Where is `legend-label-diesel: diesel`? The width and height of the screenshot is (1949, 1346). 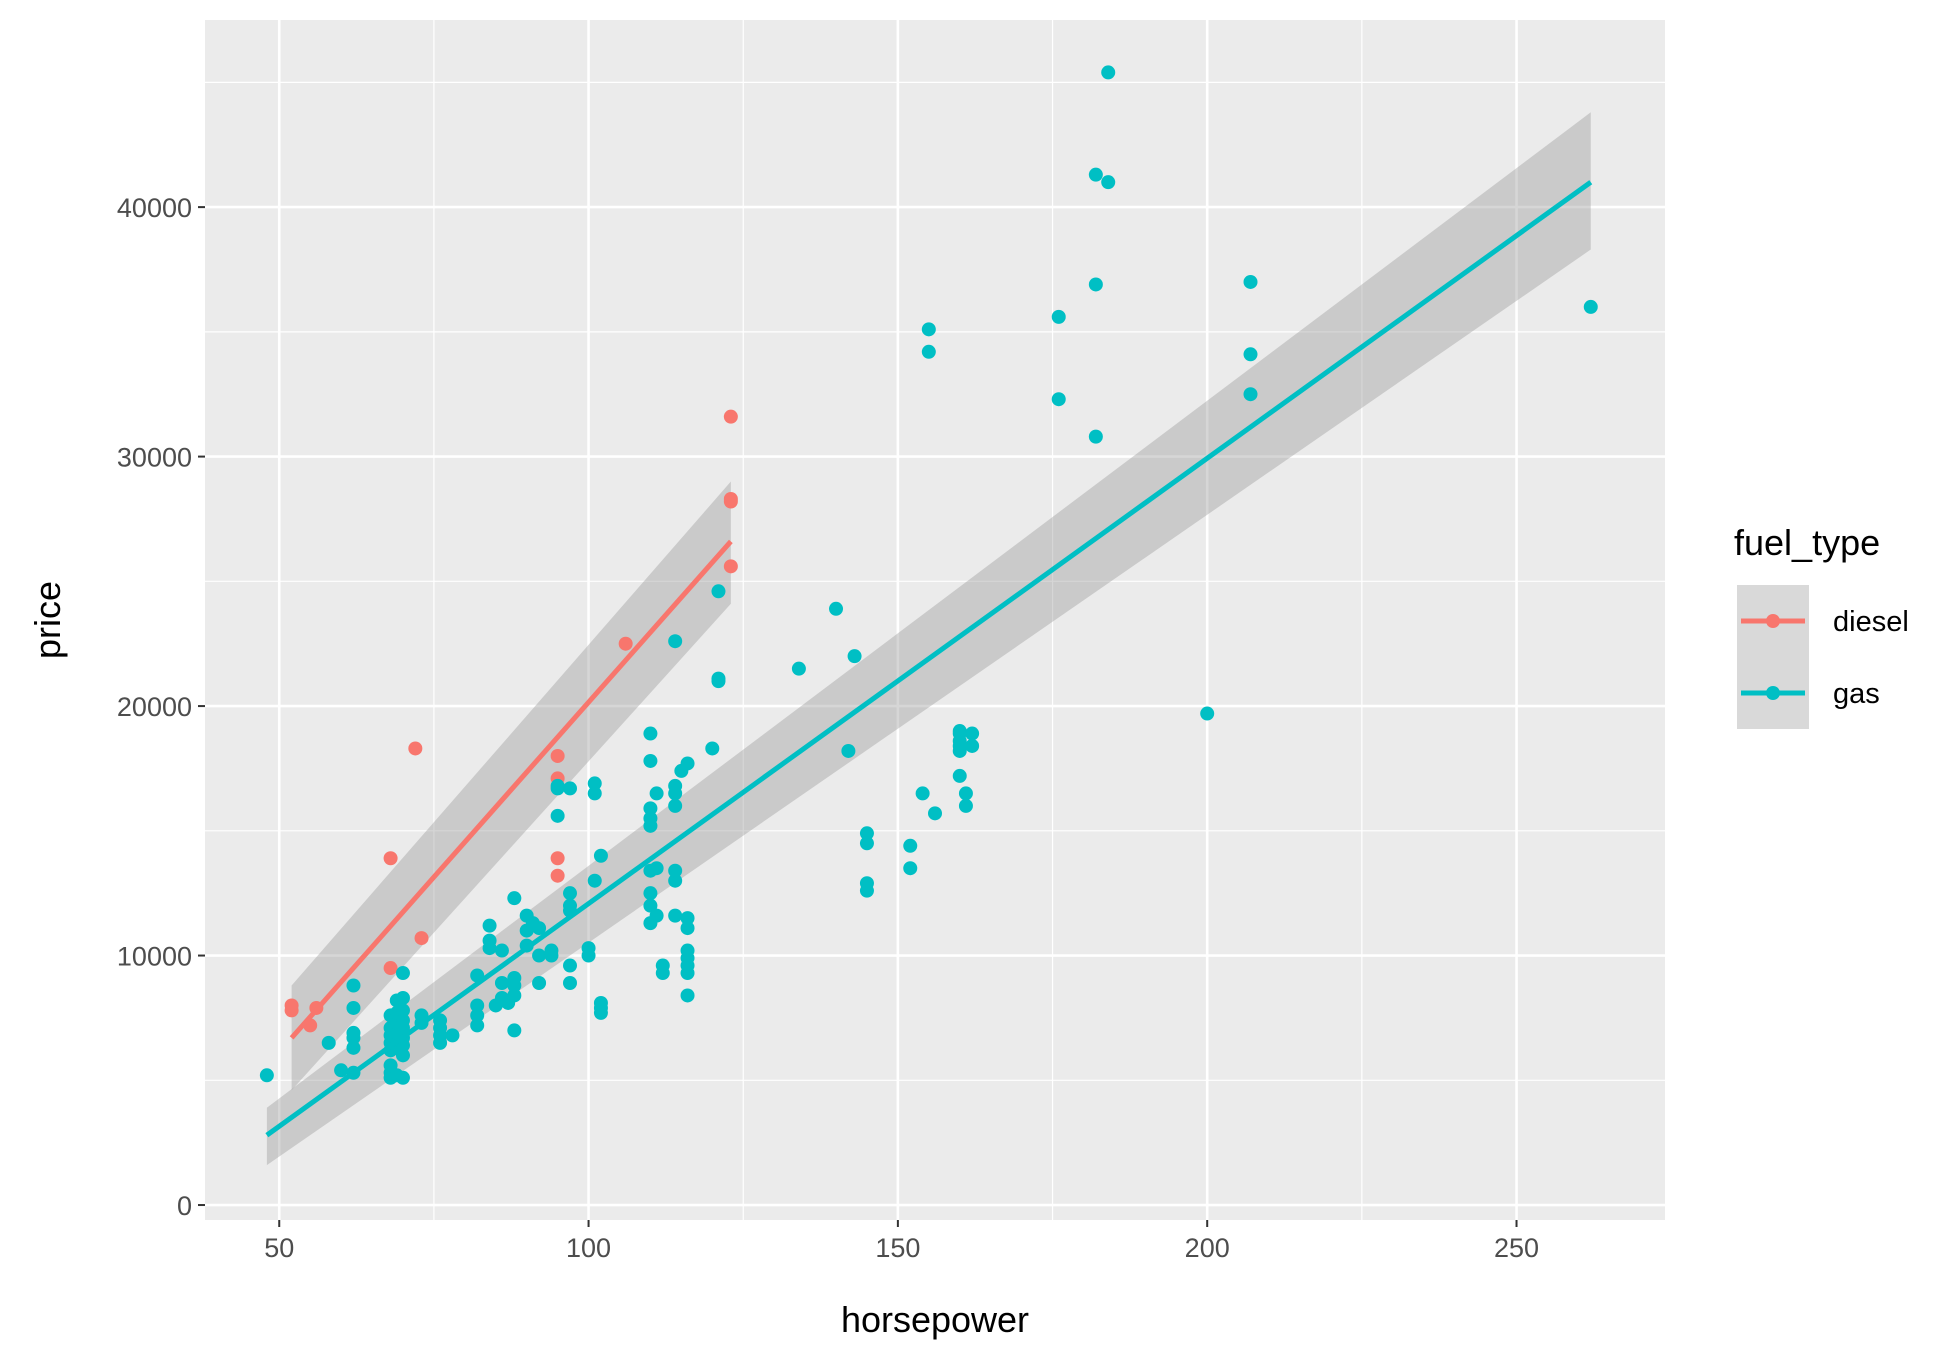 legend-label-diesel: diesel is located at coordinates (1871, 622).